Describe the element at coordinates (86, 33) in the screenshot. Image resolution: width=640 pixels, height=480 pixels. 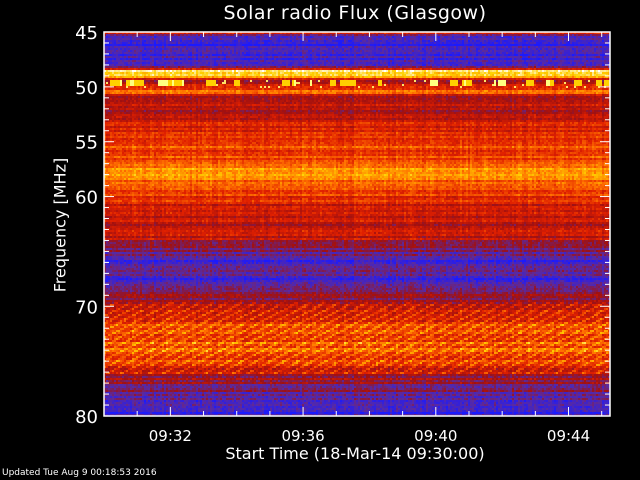
I see `y-tick-label: 45` at that location.